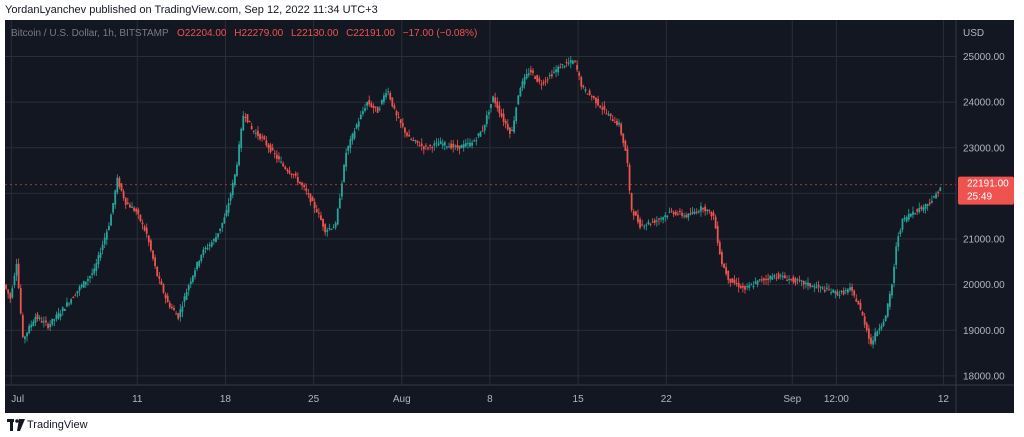 Image resolution: width=1024 pixels, height=437 pixels. Describe the element at coordinates (986, 190) in the screenshot. I see `last-price-tag: 22191.00 25:49` at that location.